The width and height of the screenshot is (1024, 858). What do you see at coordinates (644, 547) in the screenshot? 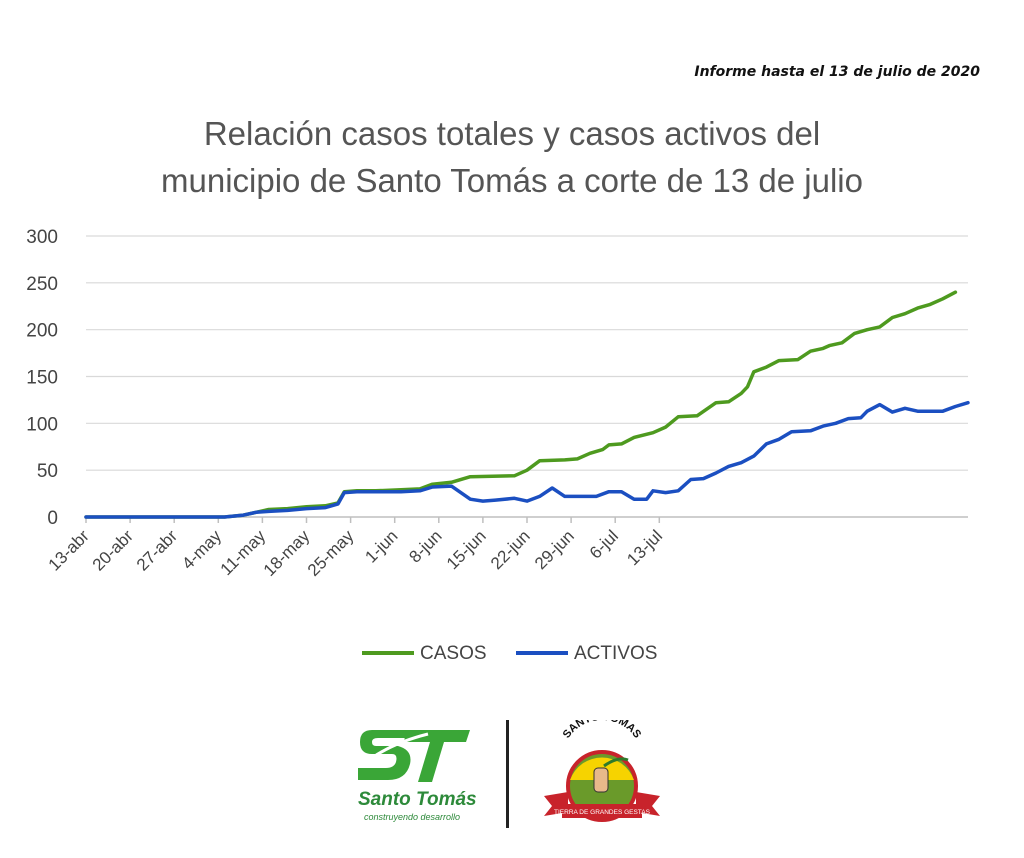
I see `x-tick-label: 13-jul` at bounding box center [644, 547].